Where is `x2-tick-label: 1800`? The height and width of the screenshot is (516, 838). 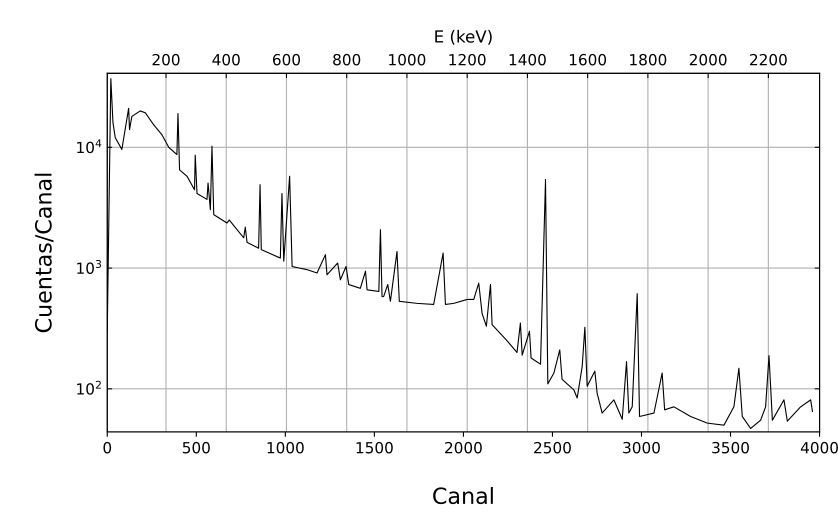
x2-tick-label: 1800 is located at coordinates (648, 60).